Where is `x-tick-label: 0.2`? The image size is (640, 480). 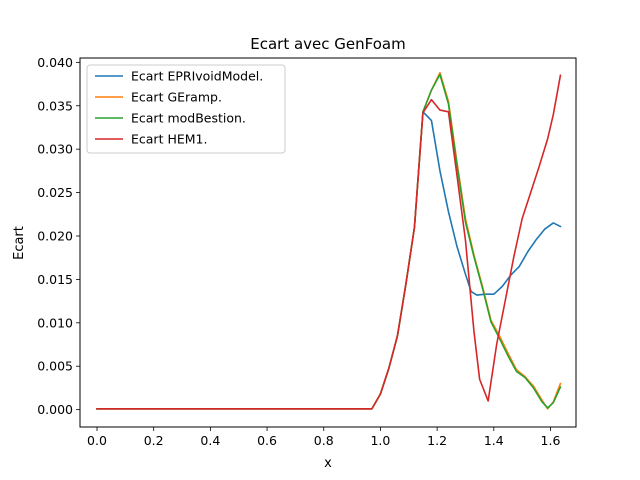 x-tick-label: 0.2 is located at coordinates (154, 440).